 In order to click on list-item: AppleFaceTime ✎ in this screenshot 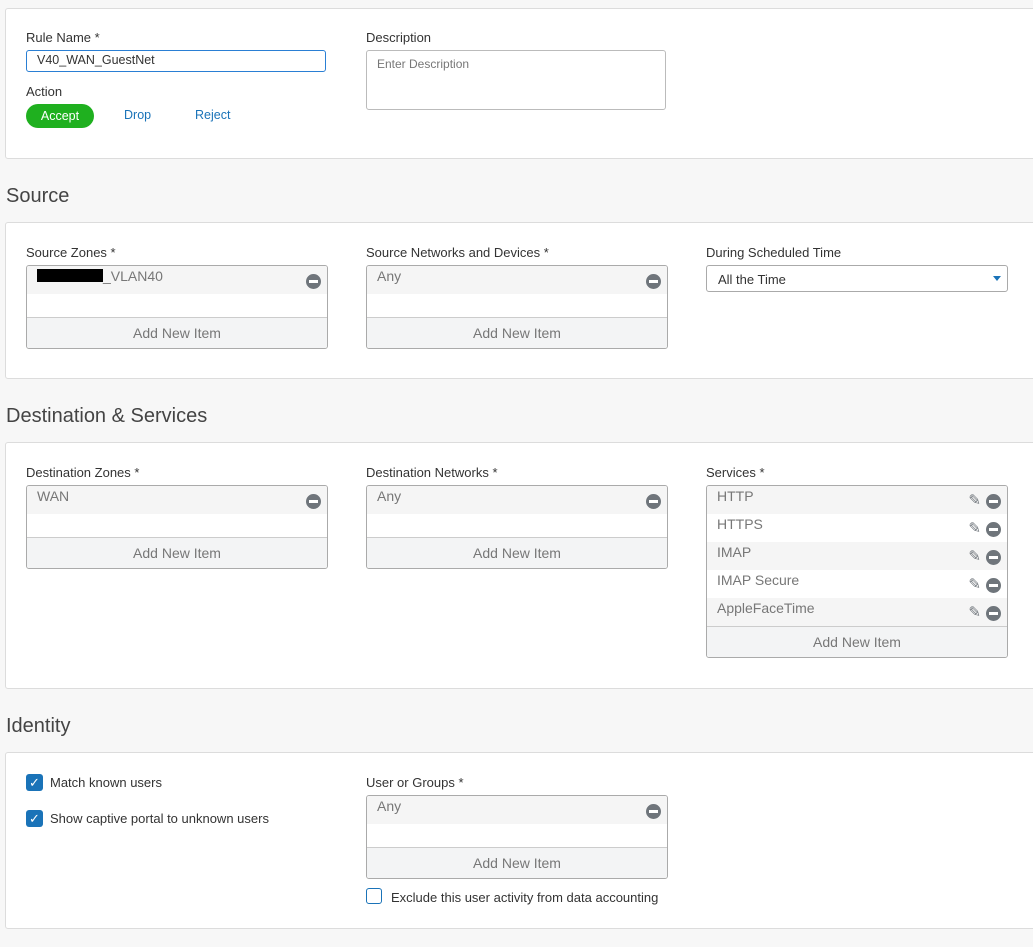, I will do `click(857, 612)`.